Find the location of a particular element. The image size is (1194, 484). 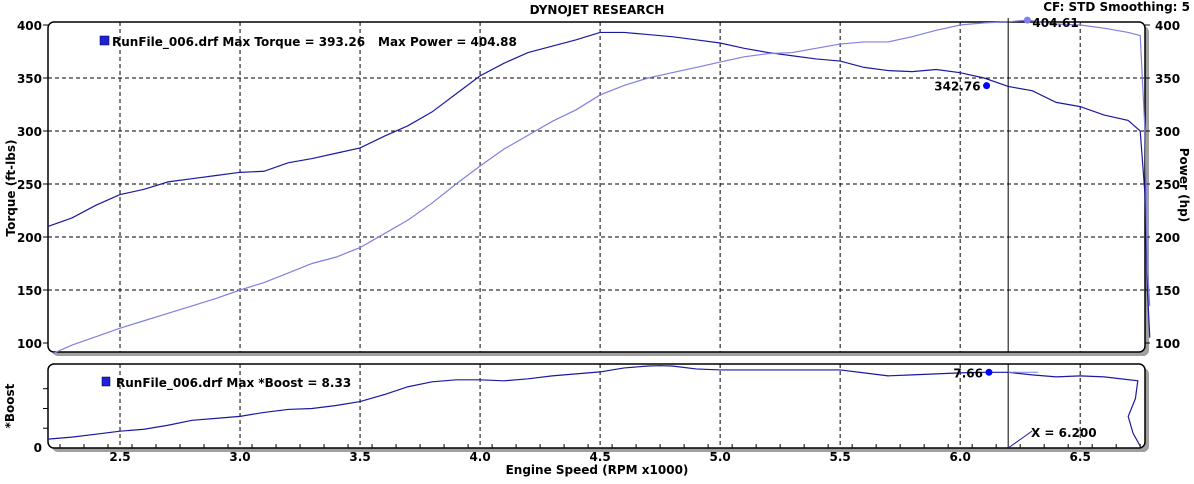

torque-axis-label: Torque (ft-lbs) is located at coordinates (11, 188).